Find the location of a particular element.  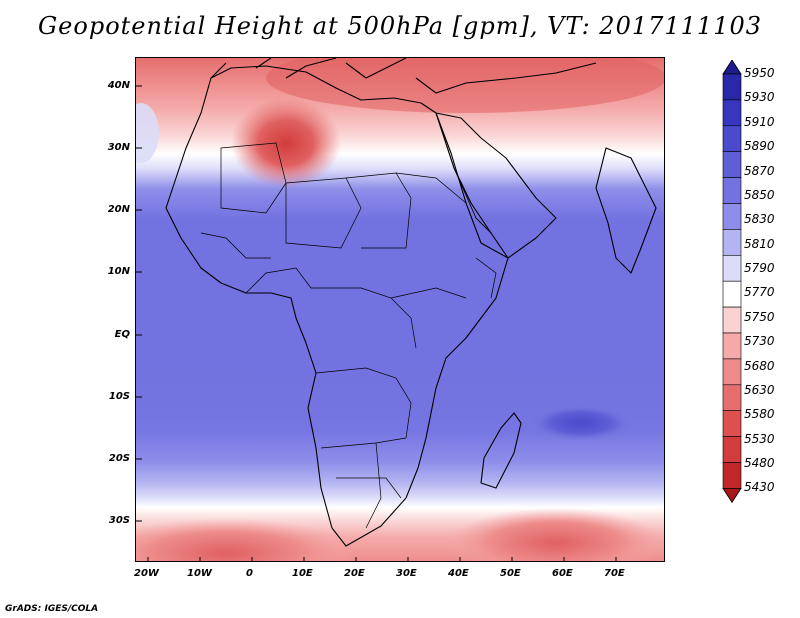

colorbar-level-label: 5810 is located at coordinates (759, 243).